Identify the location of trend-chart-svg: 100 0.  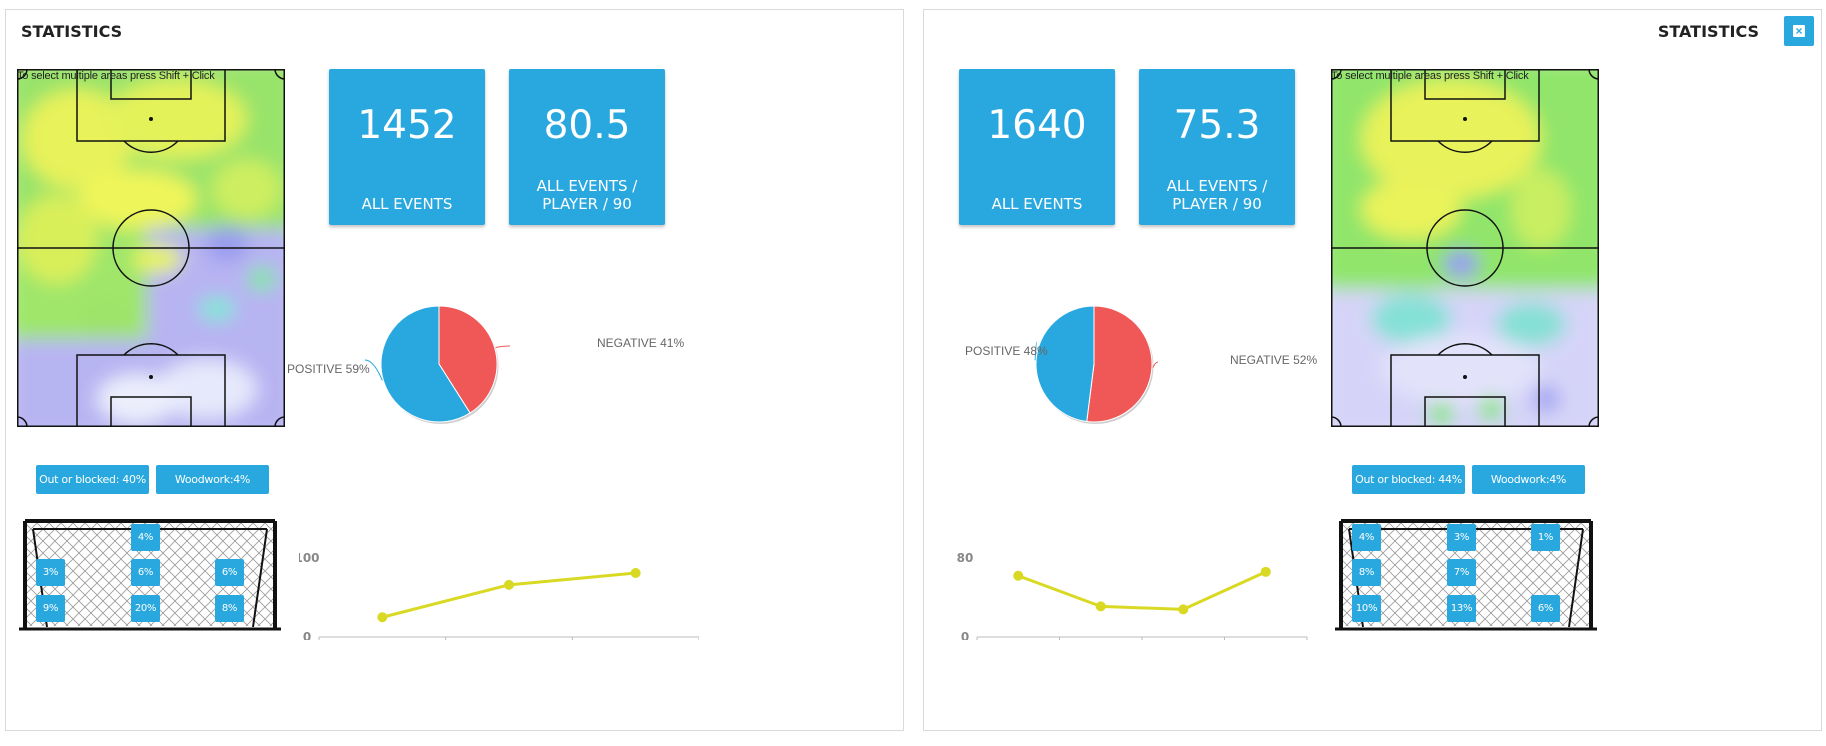
(497, 597).